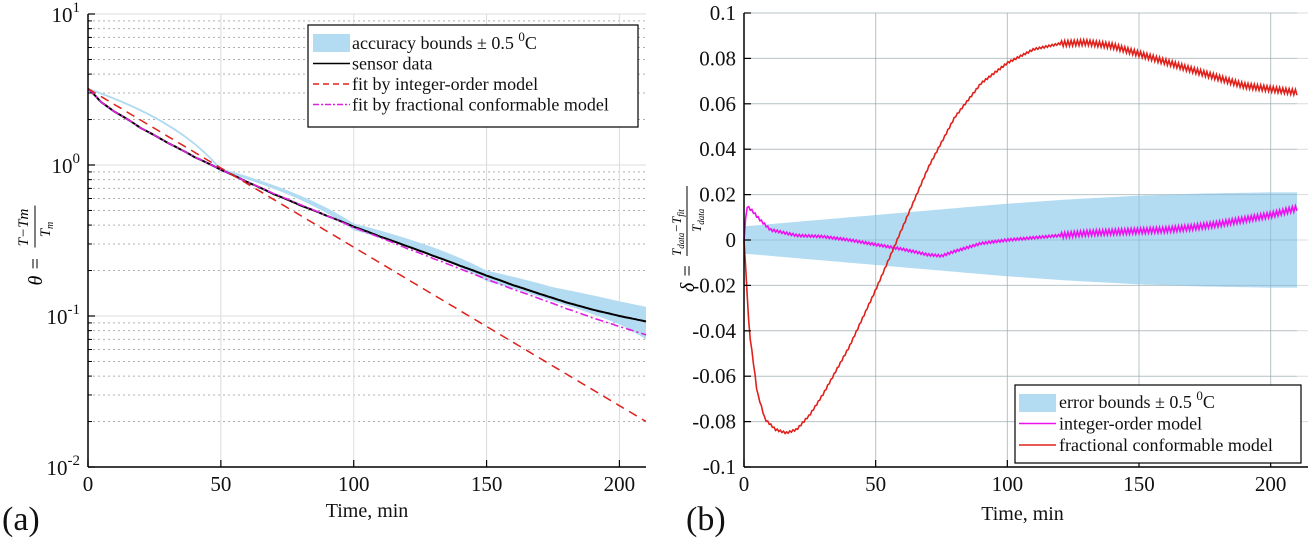  What do you see at coordinates (714, 422) in the screenshot?
I see `y-tick-label: -0.08` at bounding box center [714, 422].